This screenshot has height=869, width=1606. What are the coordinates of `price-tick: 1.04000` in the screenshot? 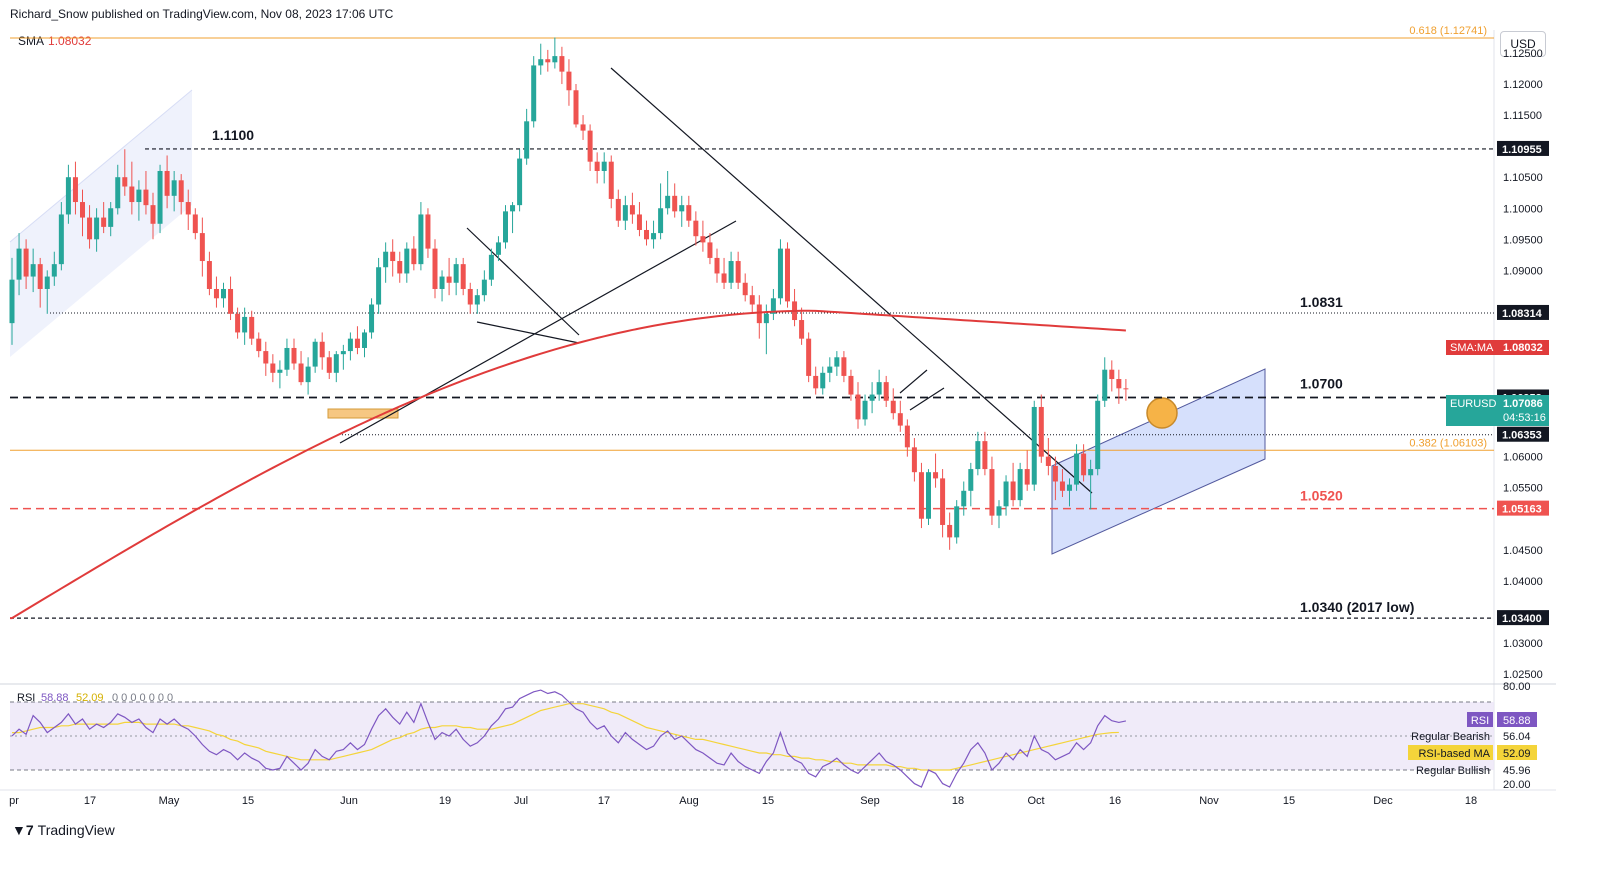 It's located at (1523, 582).